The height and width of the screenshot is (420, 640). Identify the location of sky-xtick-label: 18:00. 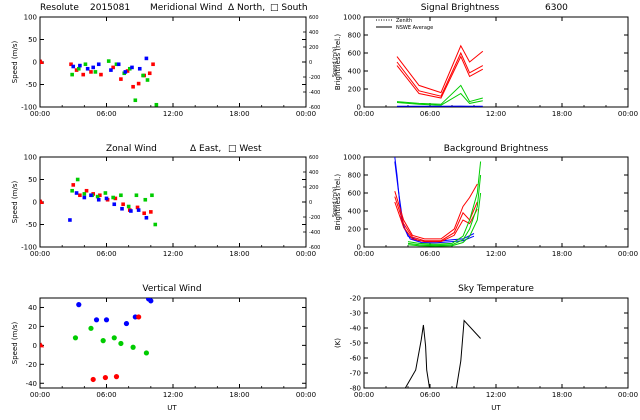
(562, 395).